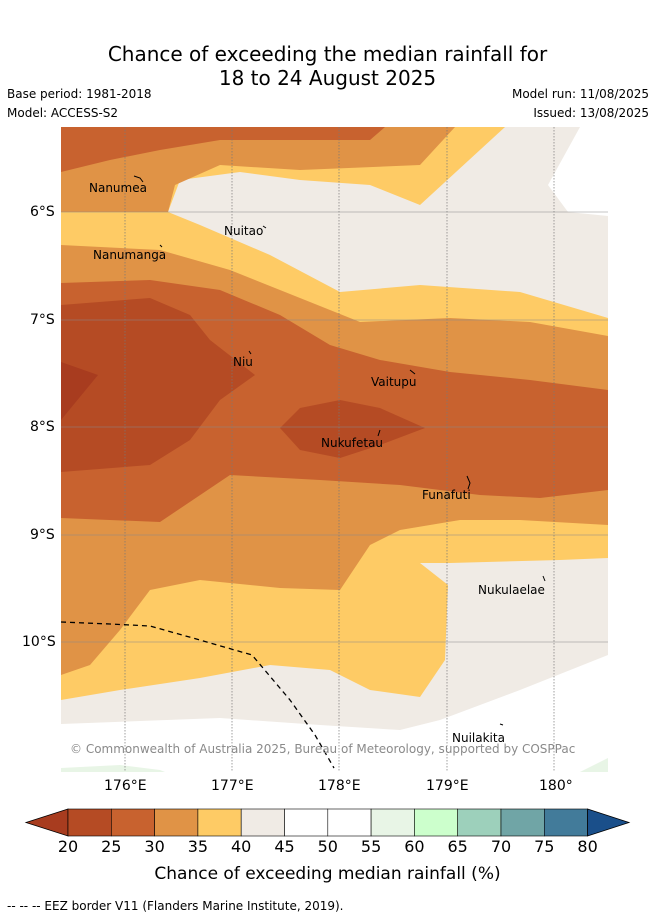 Image resolution: width=655 pixels, height=919 pixels. Describe the element at coordinates (501, 846) in the screenshot. I see `colorbar-tick-label: 70` at that location.